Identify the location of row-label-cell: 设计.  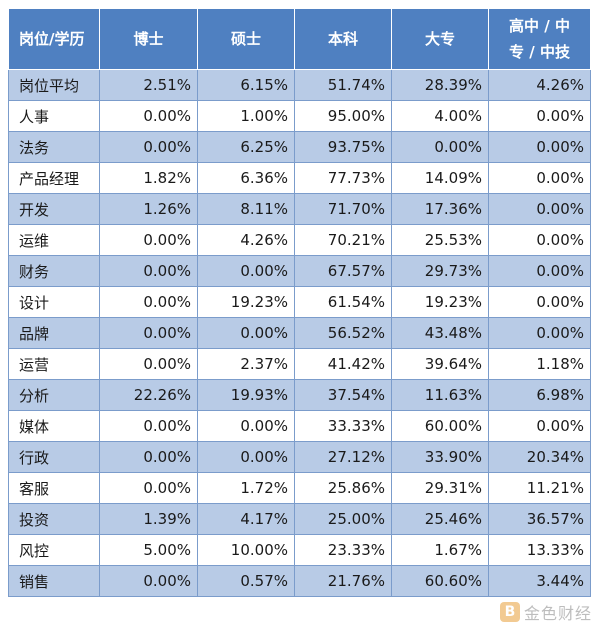
(54, 302).